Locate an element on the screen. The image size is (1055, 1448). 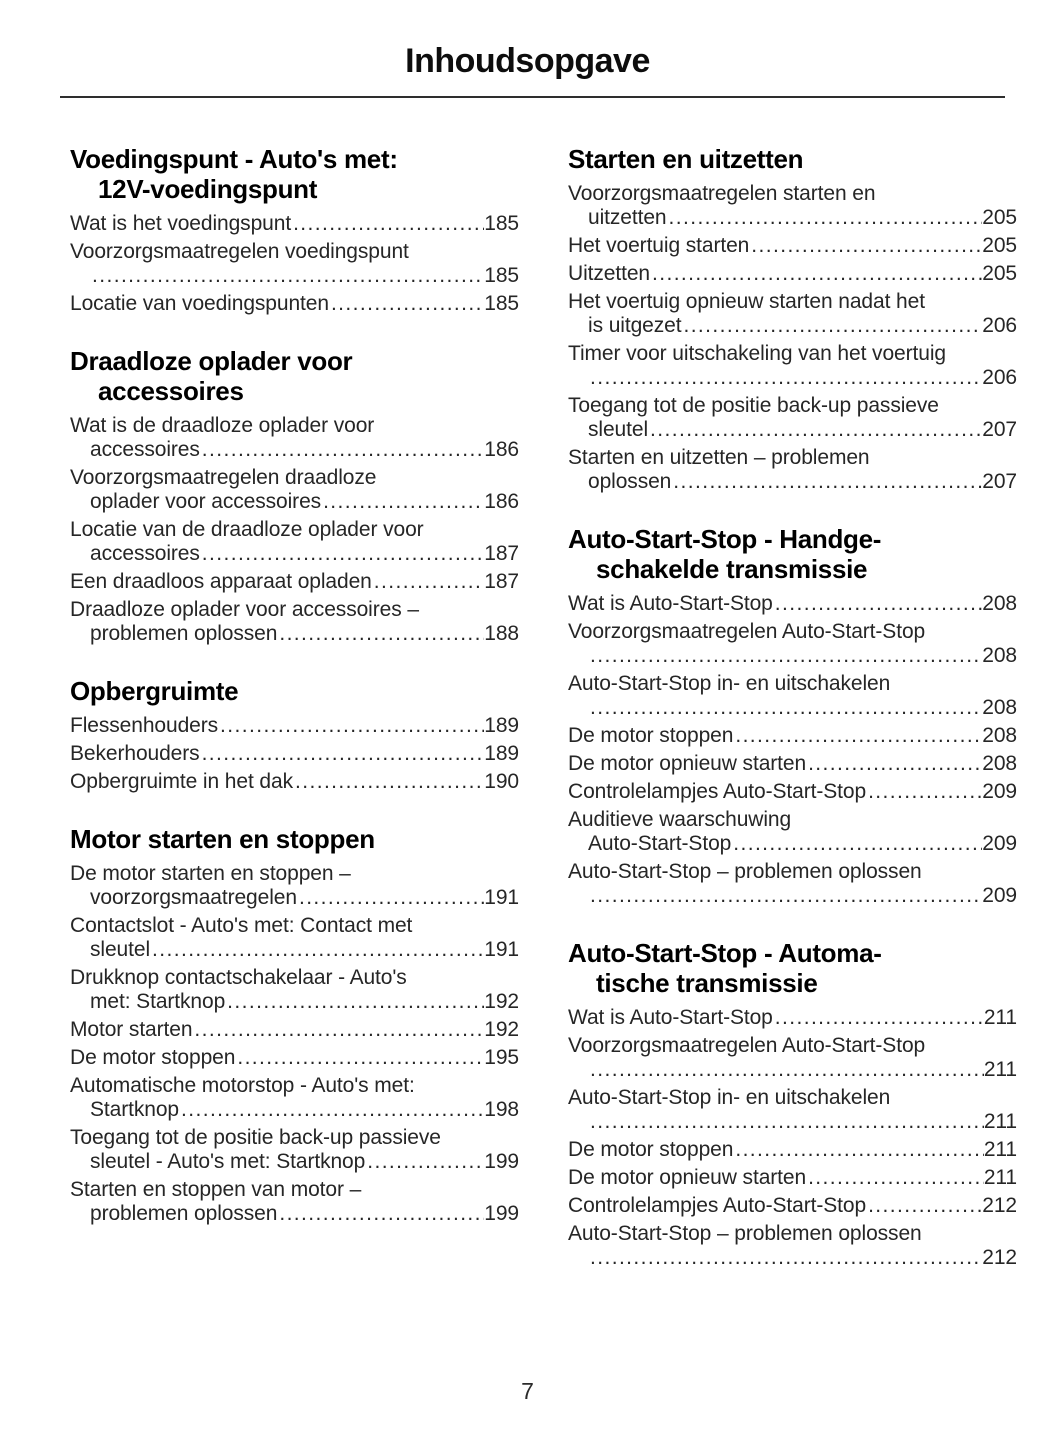
toc-entry-leader-line: oplossen 207 is located at coordinates (792, 482).